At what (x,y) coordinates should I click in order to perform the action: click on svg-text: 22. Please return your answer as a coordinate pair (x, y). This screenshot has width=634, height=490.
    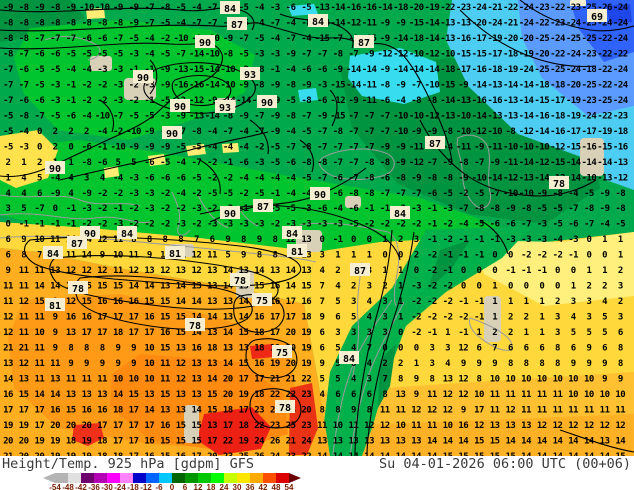
    Looking at the image, I should click on (259, 426).